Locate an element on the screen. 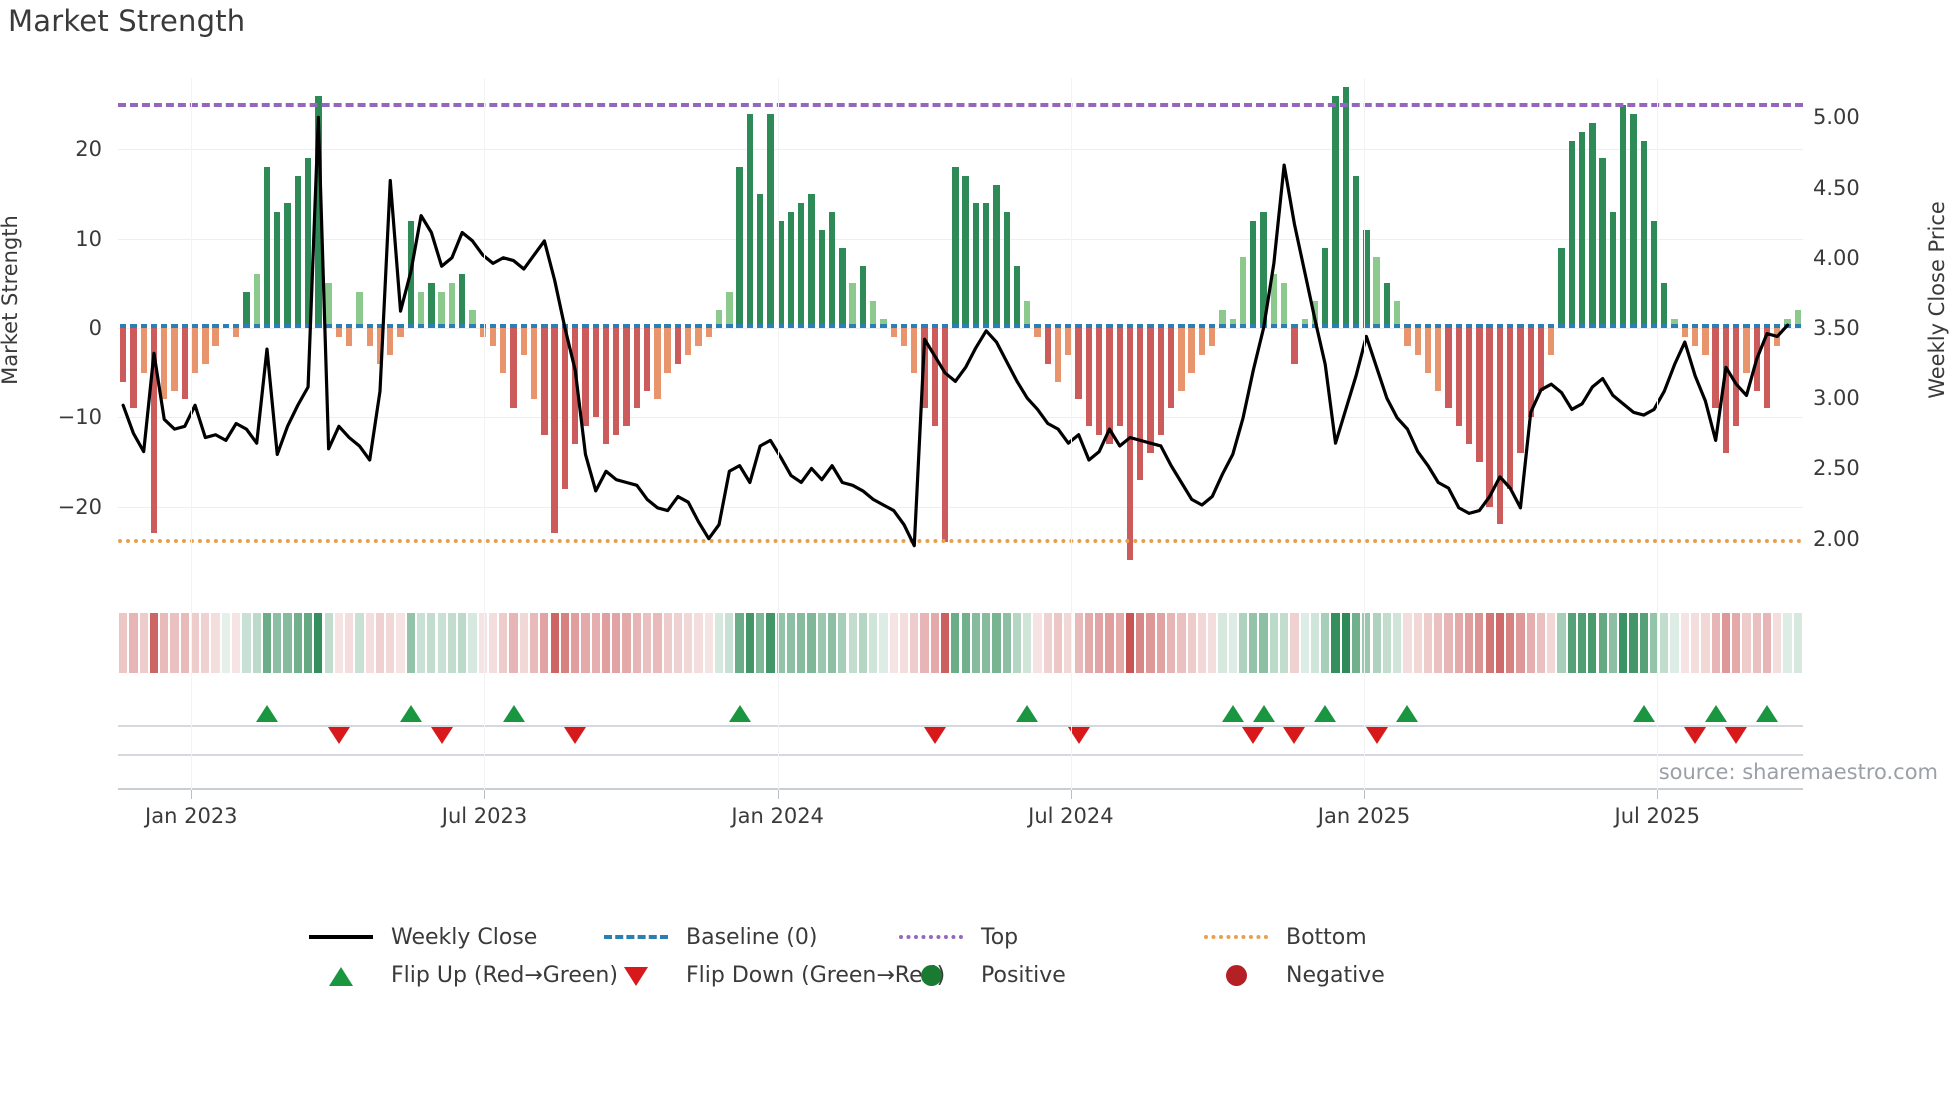 This screenshot has width=1960, height=1102. legend-item: Top is located at coordinates (956, 937).